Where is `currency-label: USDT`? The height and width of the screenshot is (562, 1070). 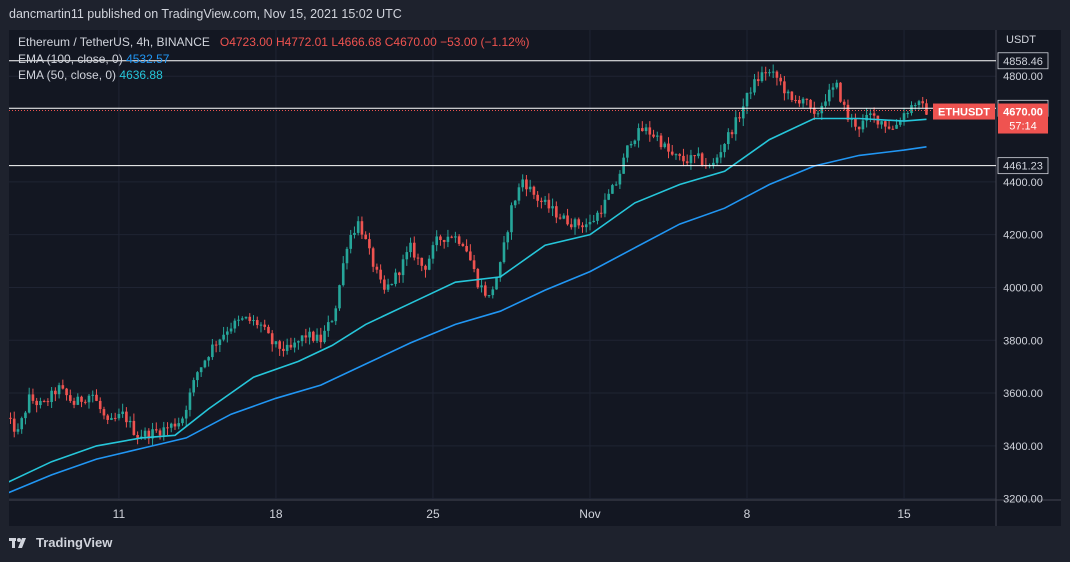 currency-label: USDT is located at coordinates (1021, 40).